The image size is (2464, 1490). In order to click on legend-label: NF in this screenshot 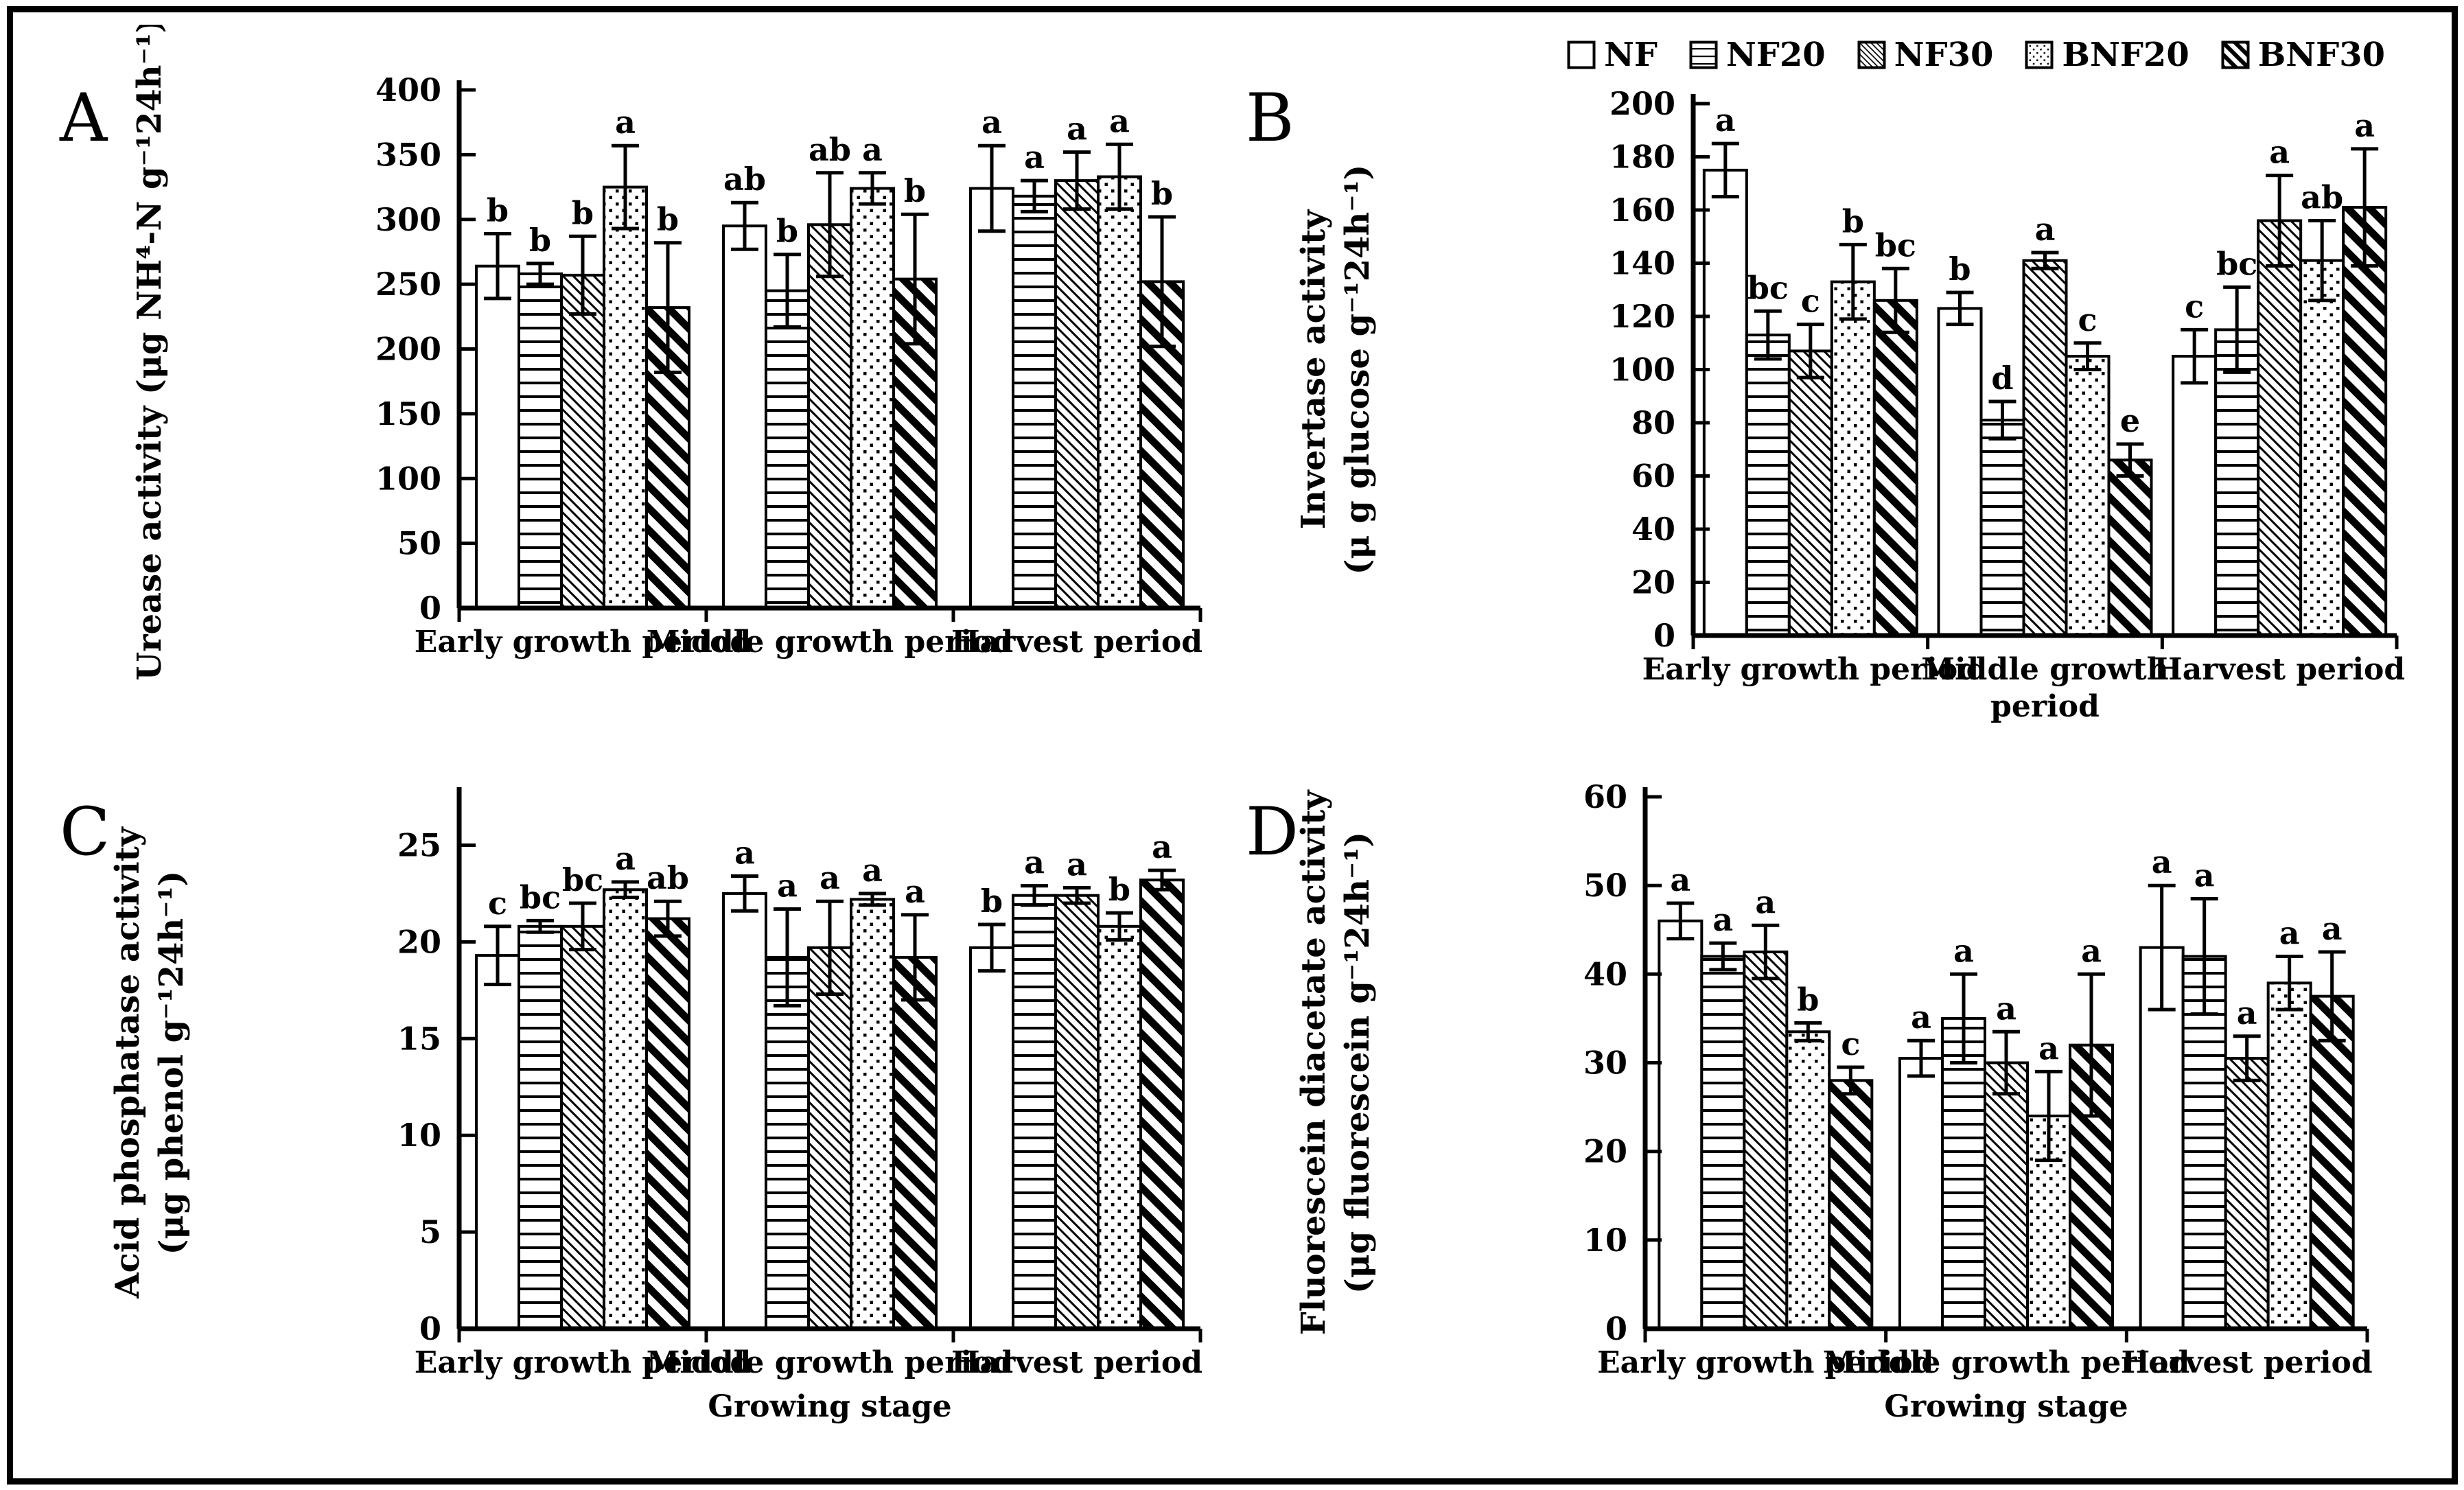, I will do `click(1630, 55)`.